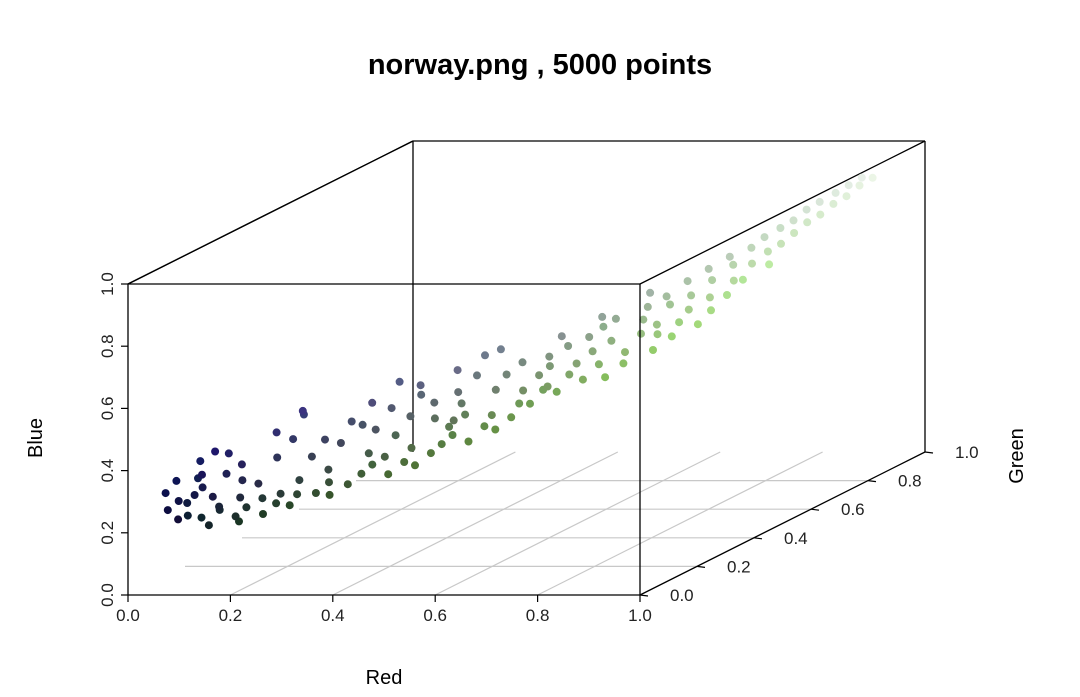  Describe the element at coordinates (910, 481) in the screenshot. I see `y-tick-label: 0.8` at that location.